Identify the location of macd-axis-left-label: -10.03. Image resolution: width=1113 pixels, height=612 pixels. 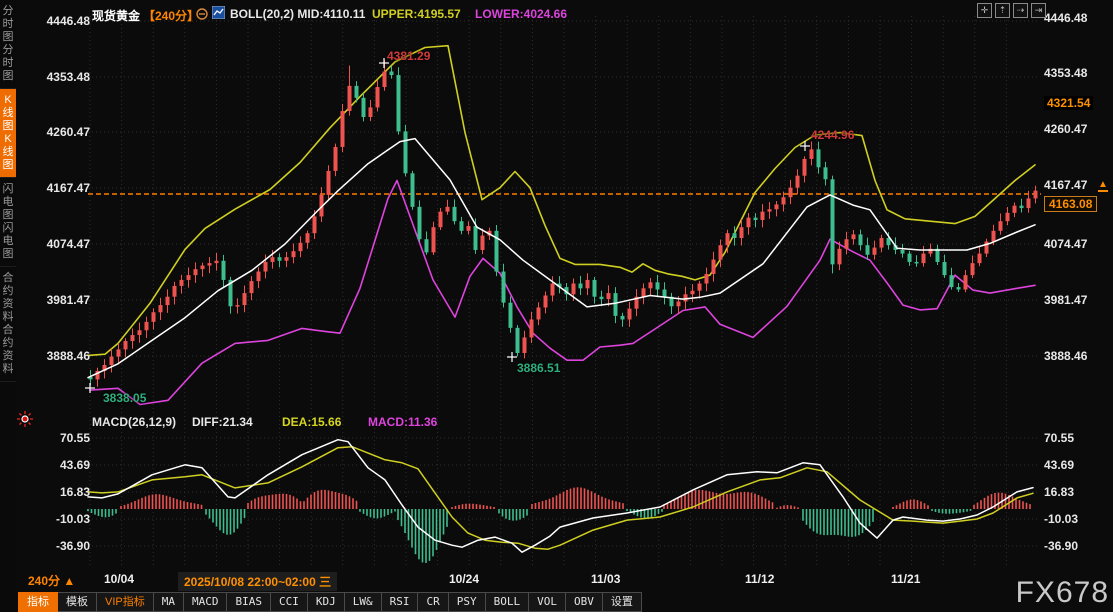
(72, 519).